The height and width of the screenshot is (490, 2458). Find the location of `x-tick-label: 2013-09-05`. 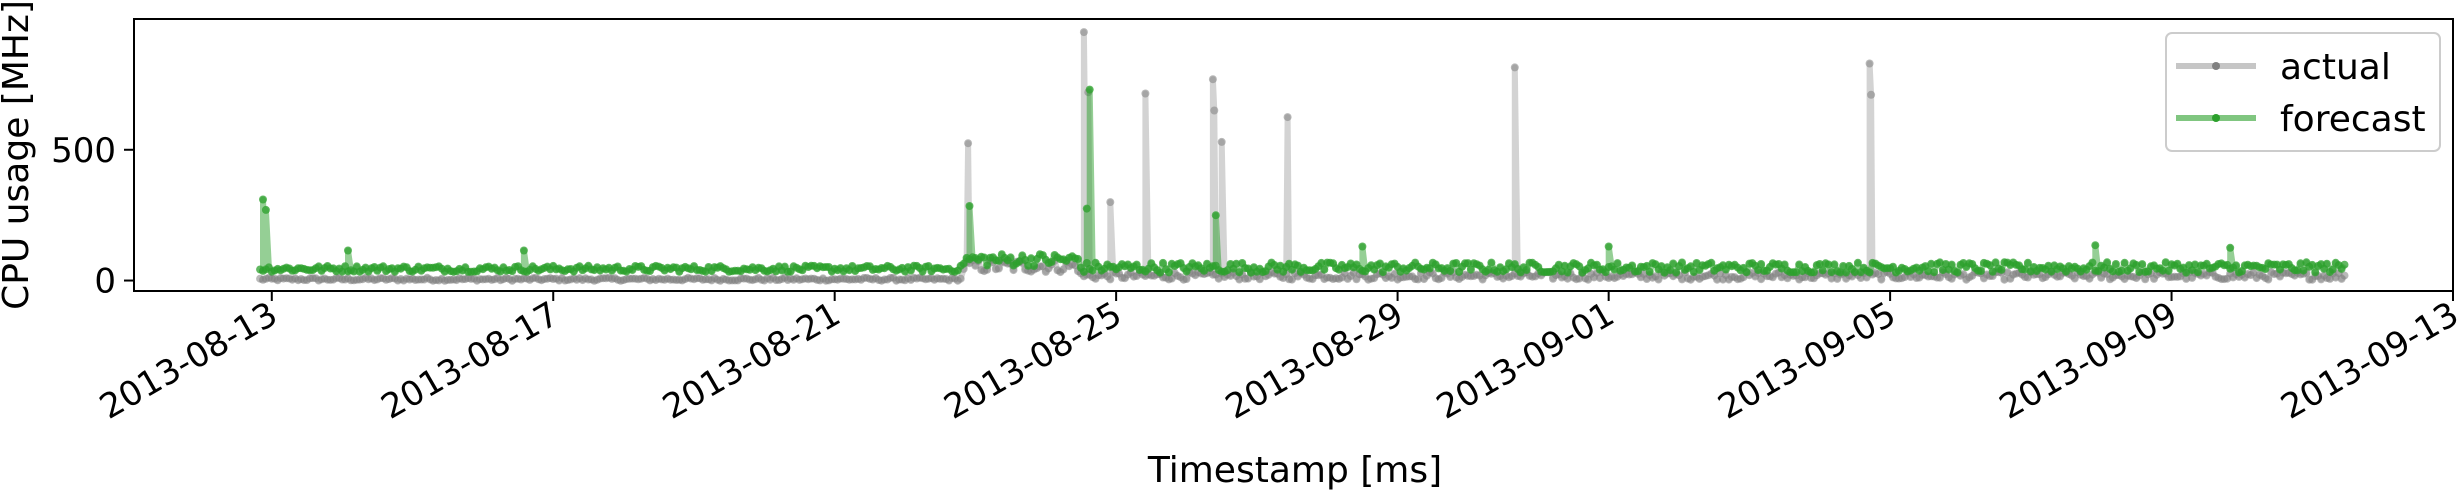

x-tick-label: 2013-09-05 is located at coordinates (1806, 360).